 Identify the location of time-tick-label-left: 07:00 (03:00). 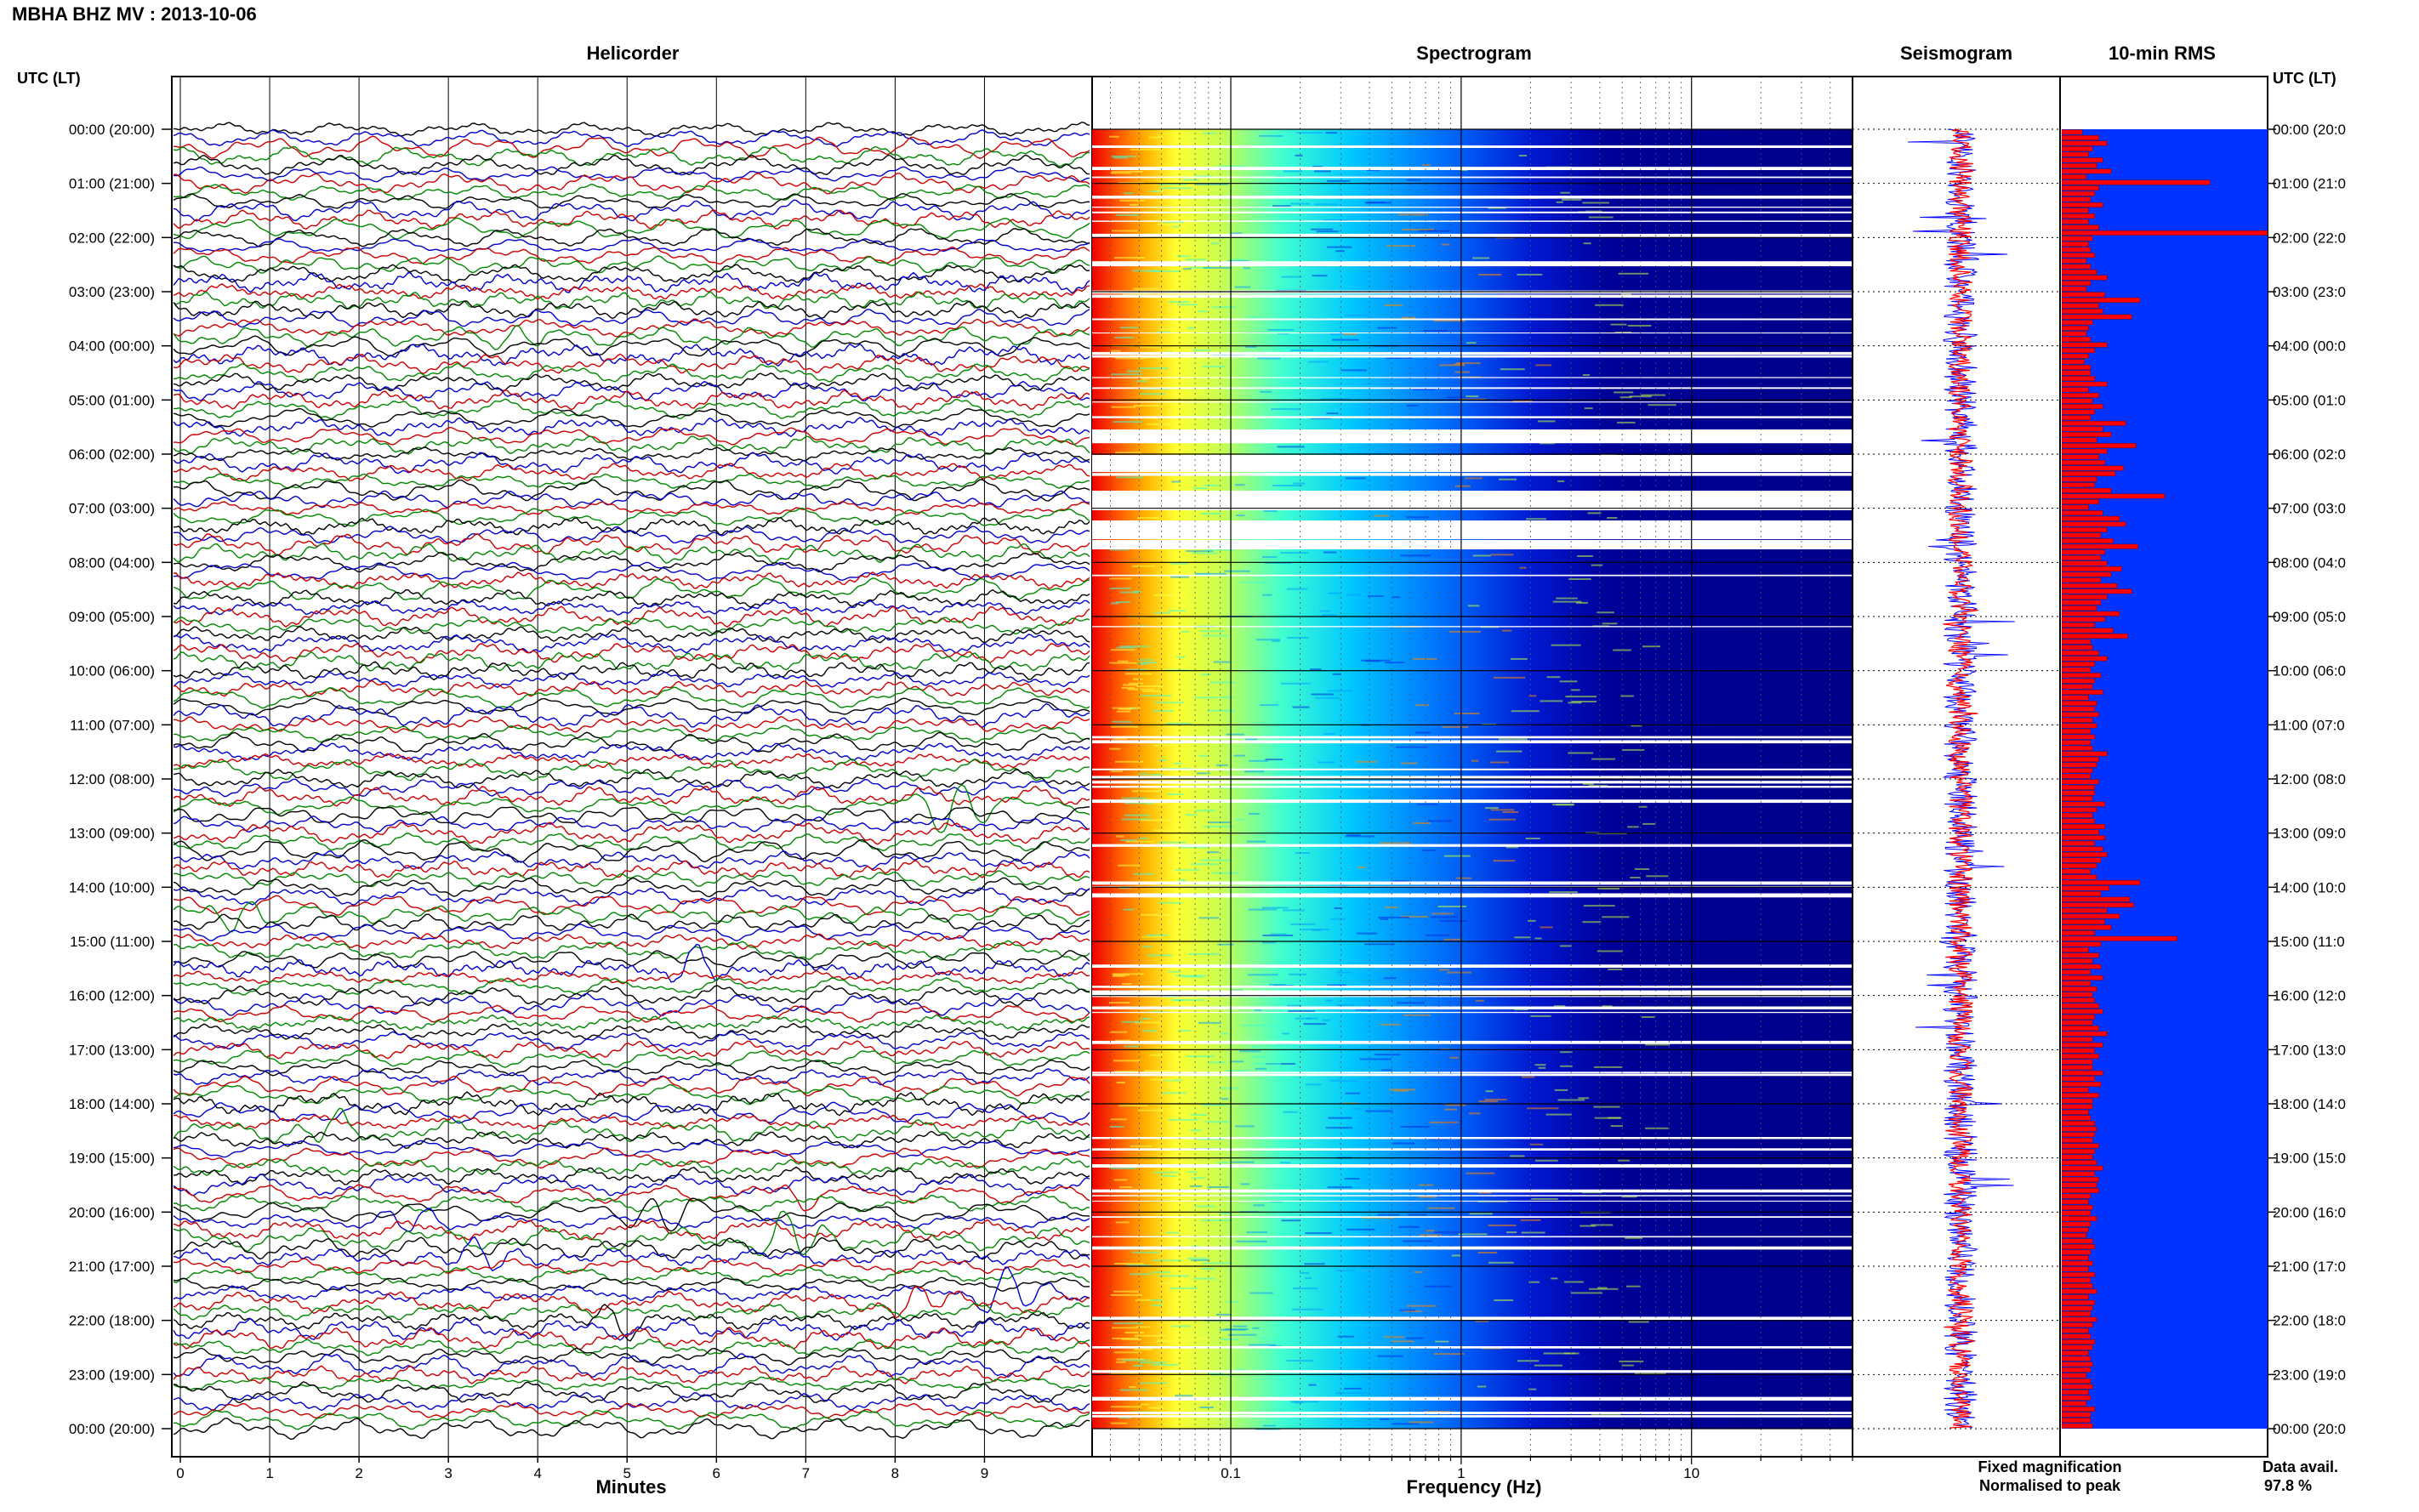
(112, 509).